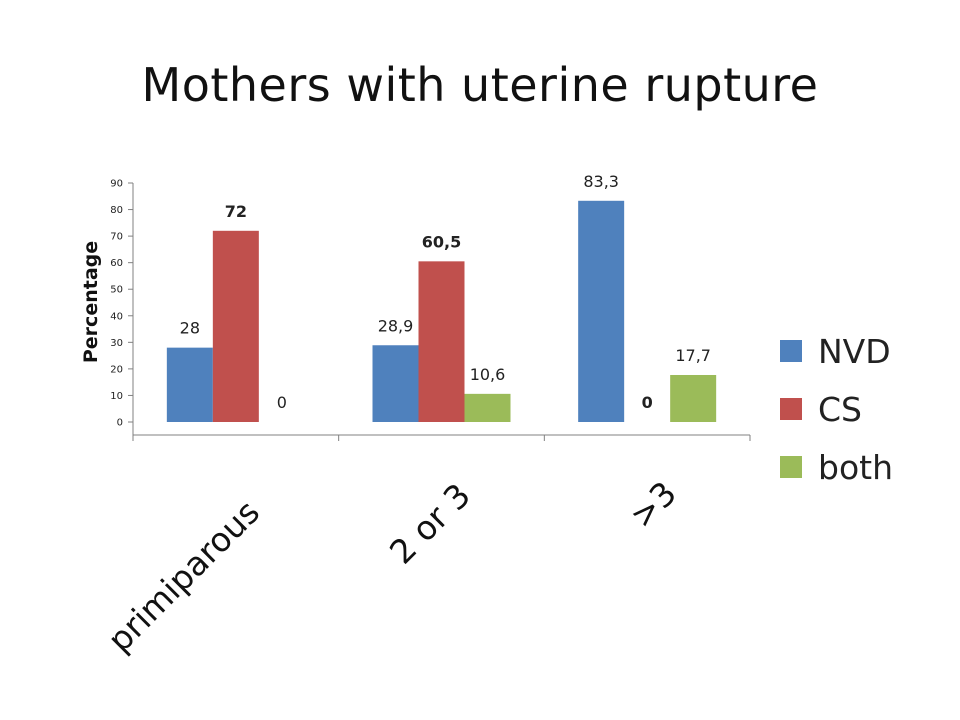  What do you see at coordinates (236, 211) in the screenshot?
I see `data-label: 72` at bounding box center [236, 211].